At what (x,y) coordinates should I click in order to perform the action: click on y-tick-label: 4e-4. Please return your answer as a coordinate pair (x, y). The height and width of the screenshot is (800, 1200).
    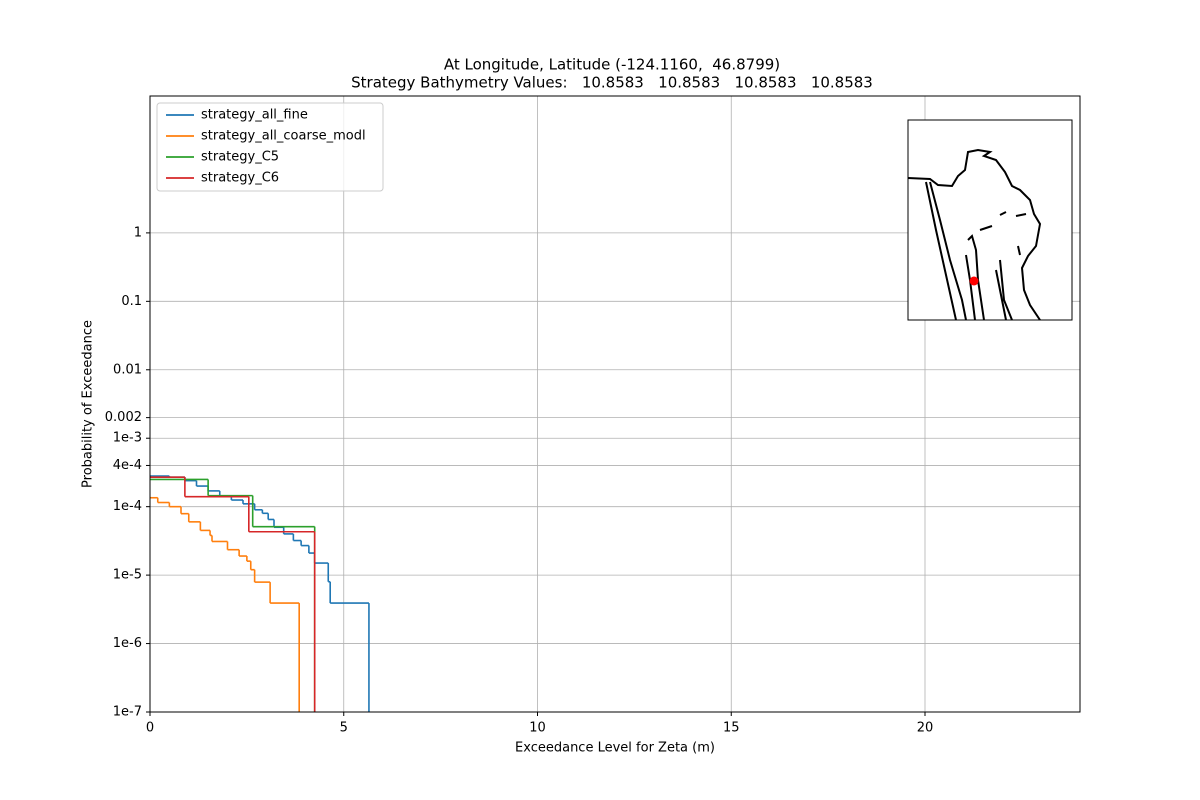
    Looking at the image, I should click on (127, 465).